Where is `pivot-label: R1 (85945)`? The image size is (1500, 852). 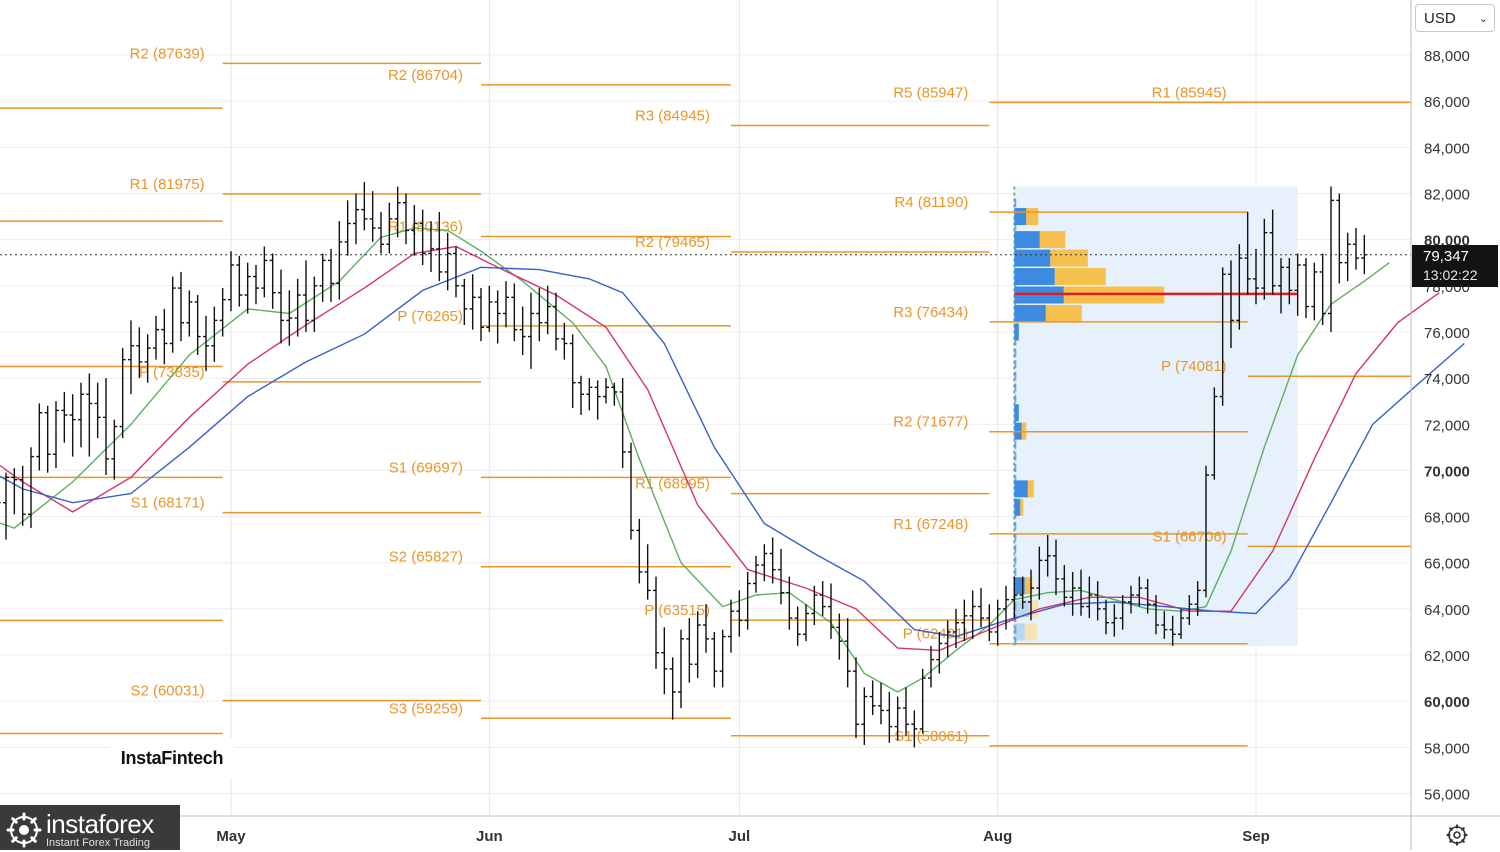 pivot-label: R1 (85945) is located at coordinates (1189, 92).